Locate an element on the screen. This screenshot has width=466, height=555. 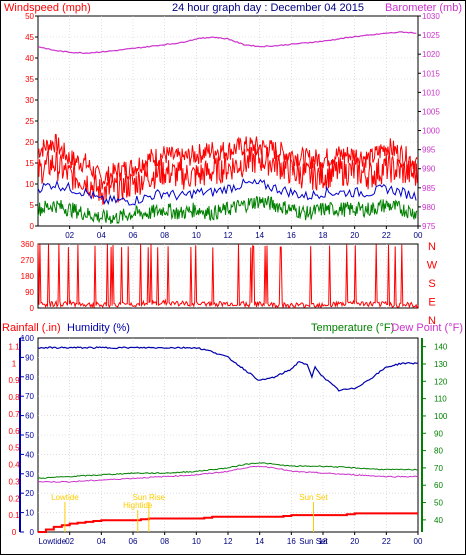
humidity-tick-label: 80 is located at coordinates (29, 377).